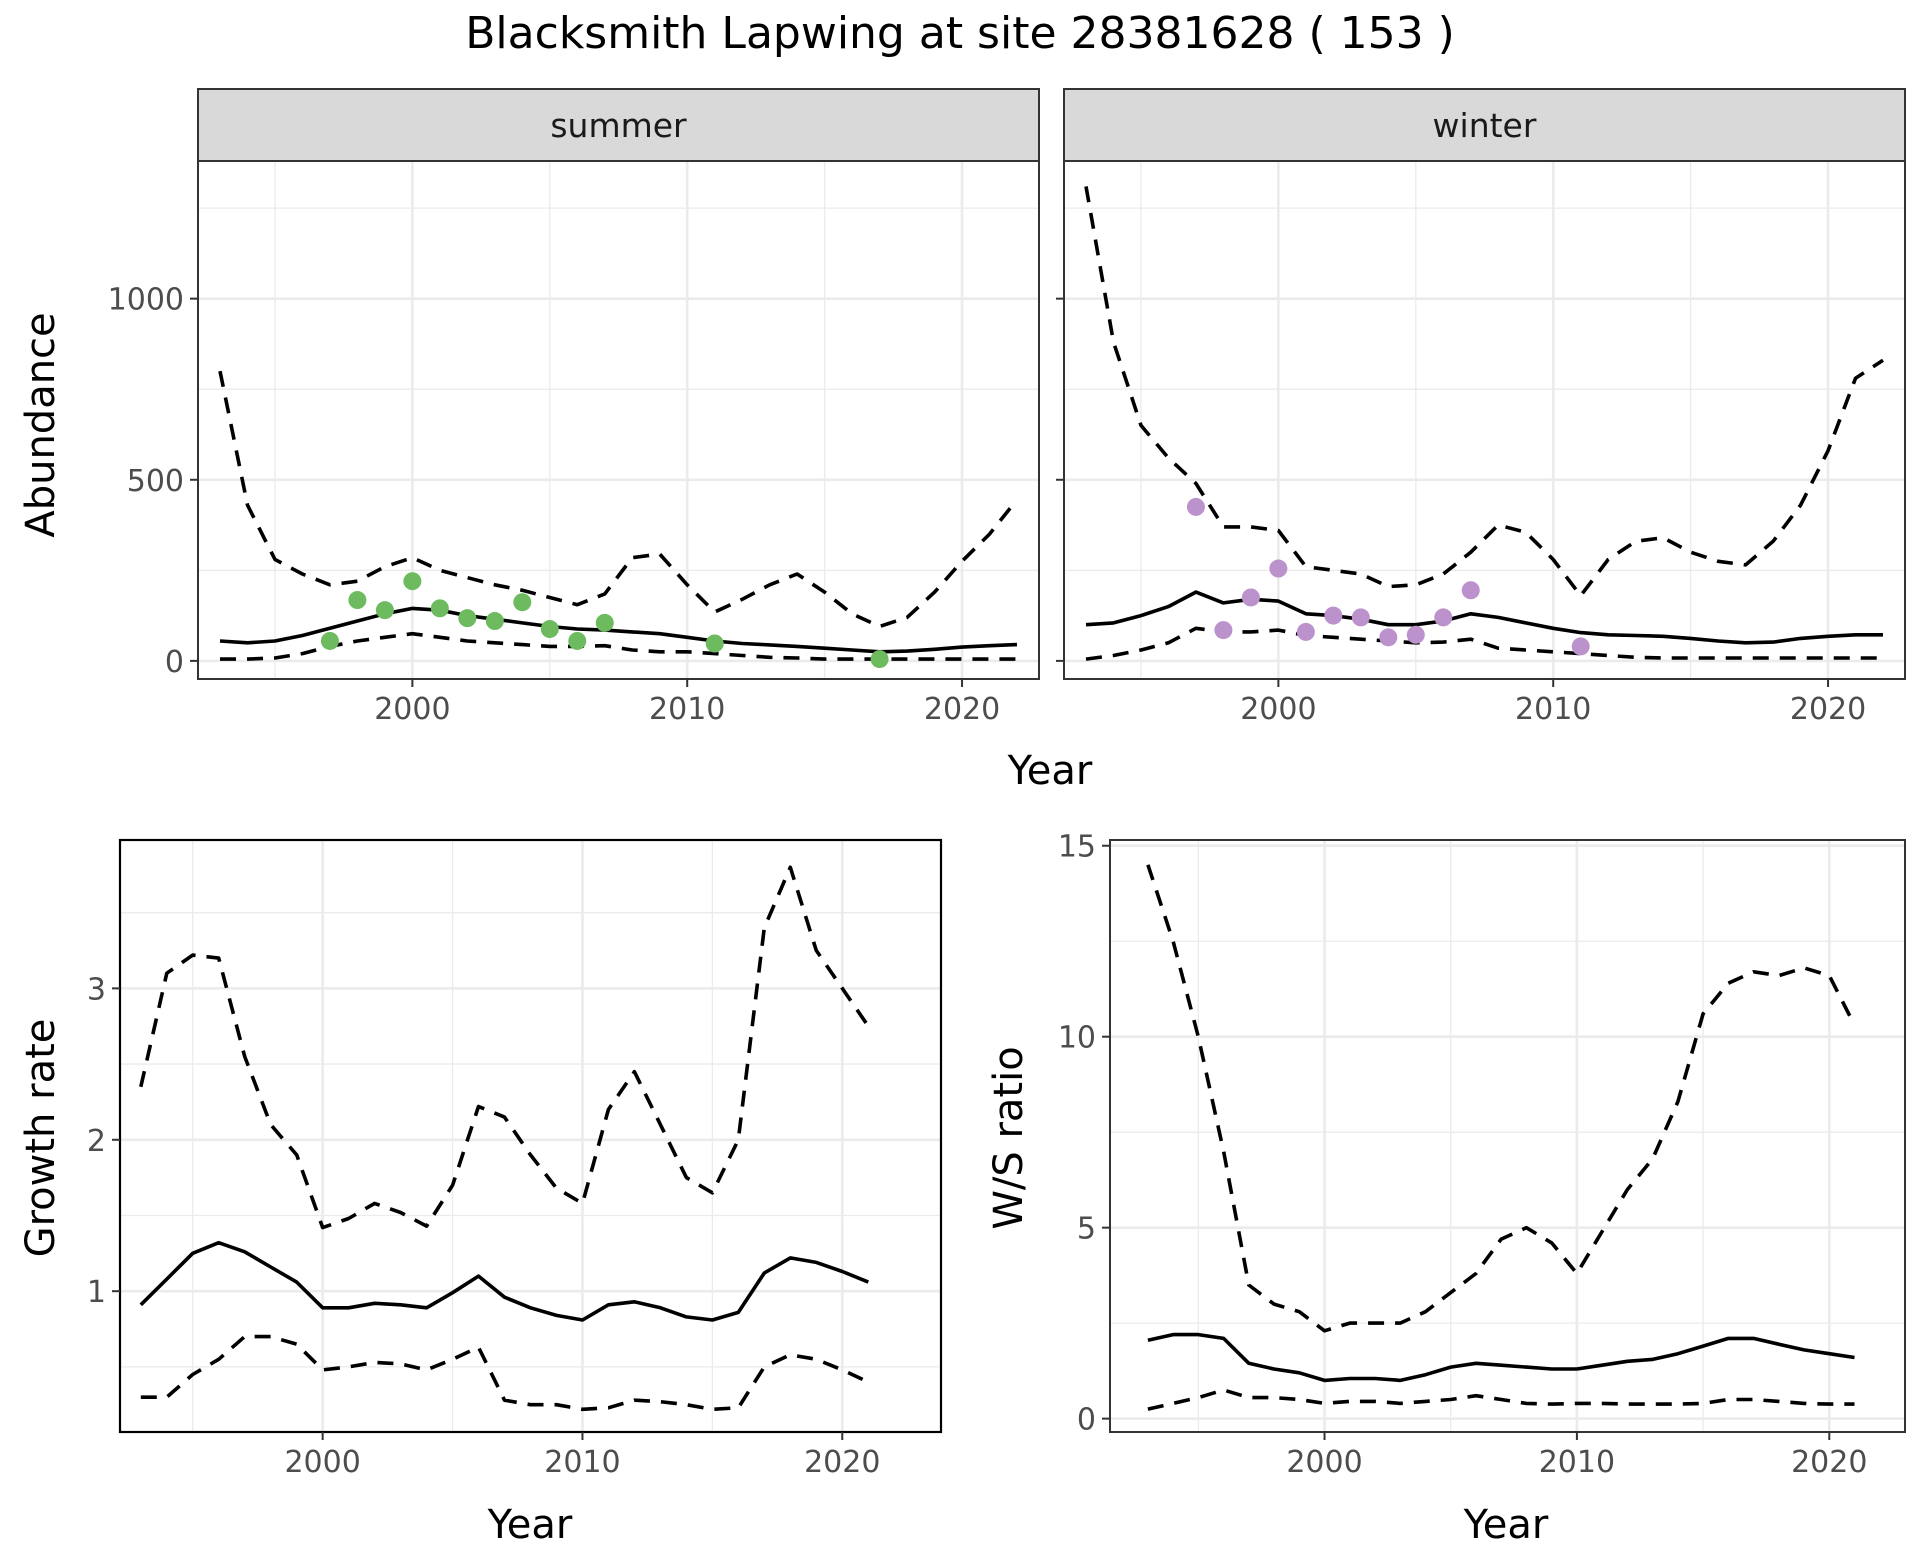 Image resolution: width=1920 pixels, height=1560 pixels. Describe the element at coordinates (530, 1525) in the screenshot. I see `growth-rate-x-axis-title: Year` at that location.